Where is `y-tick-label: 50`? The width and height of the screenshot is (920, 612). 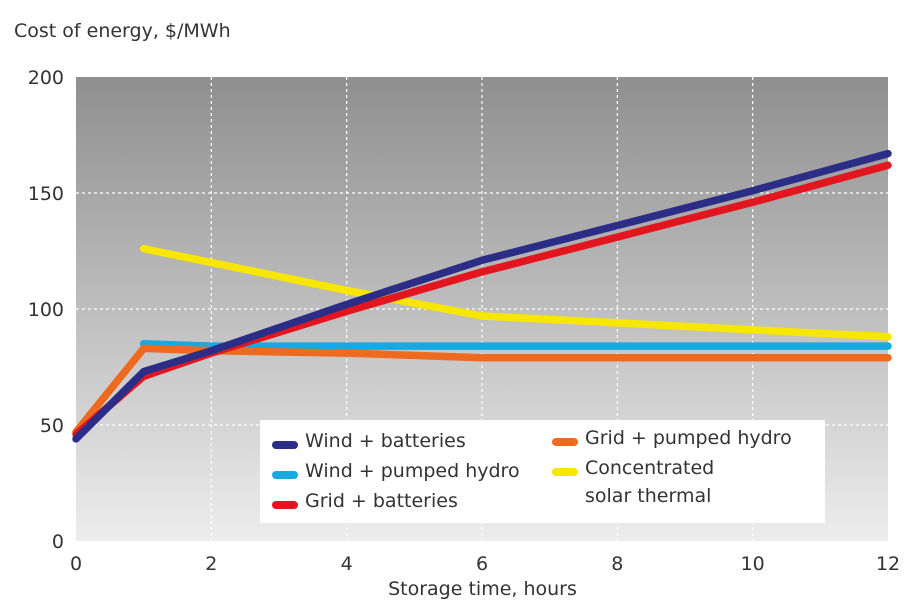 y-tick-label: 50 is located at coordinates (52, 426).